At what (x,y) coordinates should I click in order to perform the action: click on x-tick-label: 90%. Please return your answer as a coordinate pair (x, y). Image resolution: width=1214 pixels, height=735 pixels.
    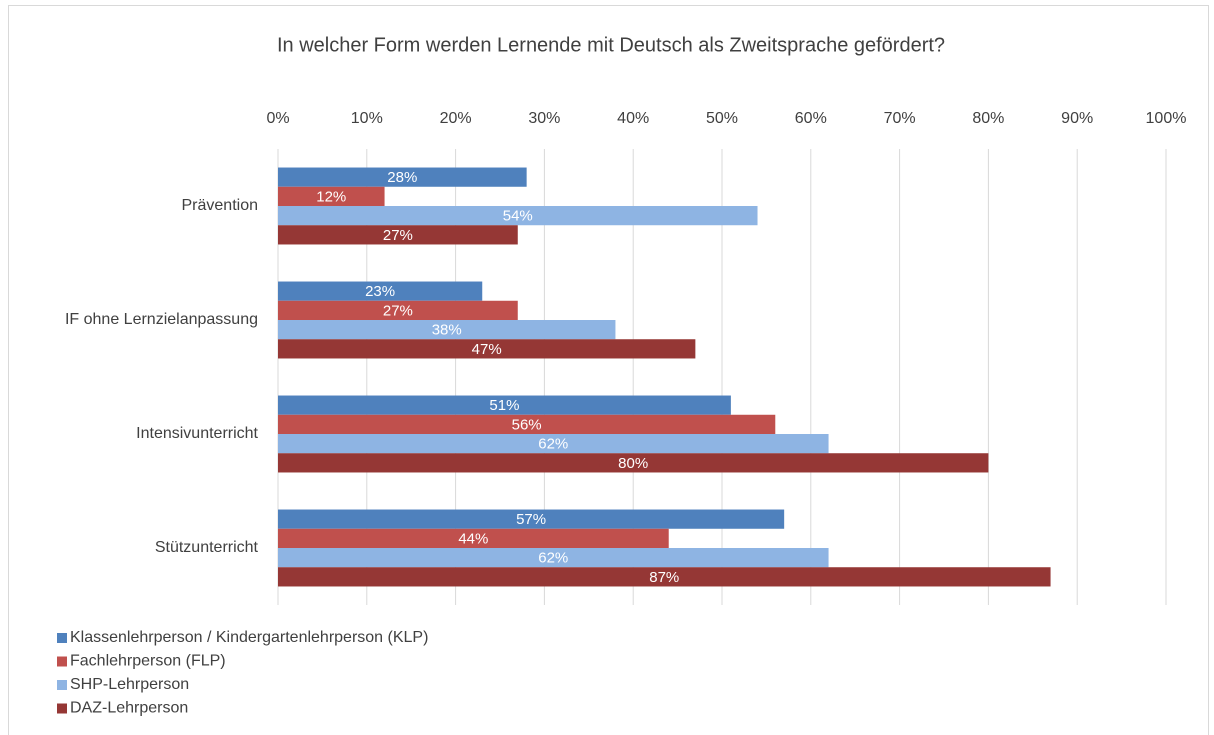
    Looking at the image, I should click on (1077, 118).